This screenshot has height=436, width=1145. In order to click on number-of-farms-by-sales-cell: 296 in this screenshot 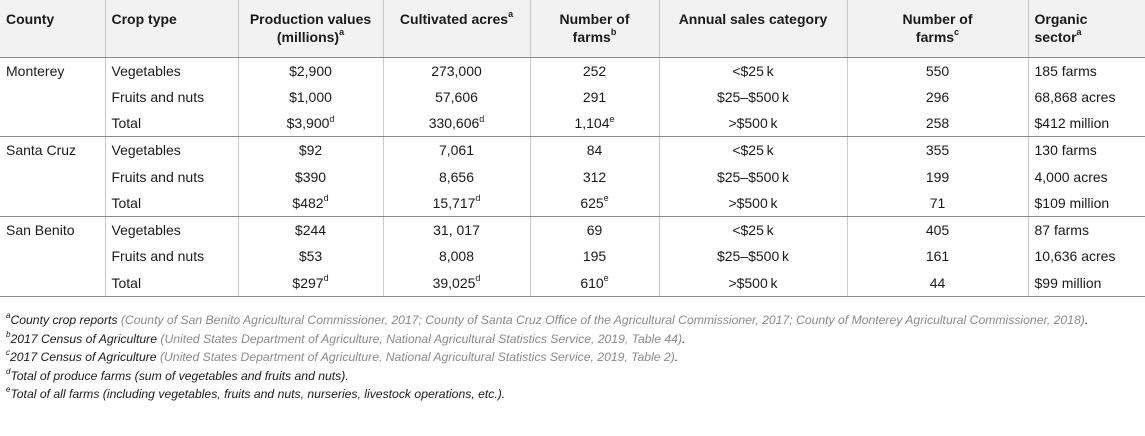, I will do `click(937, 97)`.